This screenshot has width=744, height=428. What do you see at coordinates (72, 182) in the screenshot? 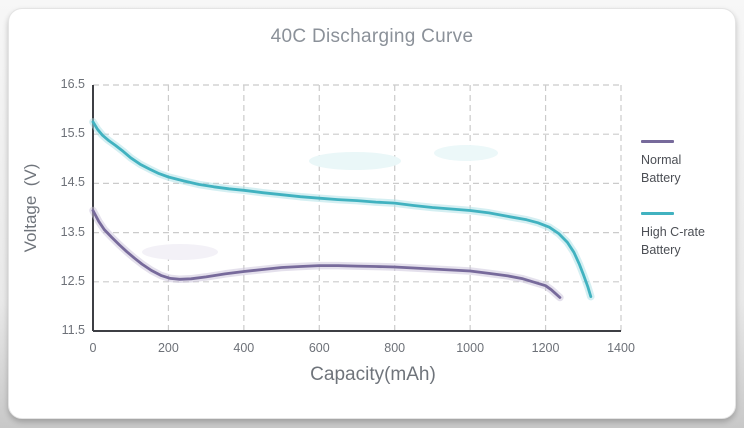
I see `y-tick-label: 14.5` at bounding box center [72, 182].